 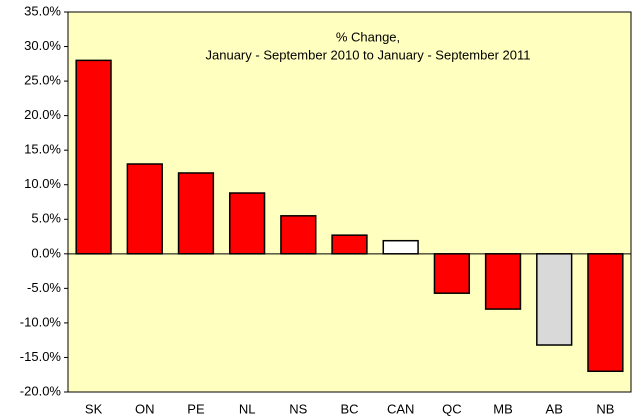 What do you see at coordinates (46, 252) in the screenshot?
I see `y-tick-label: 0.0%` at bounding box center [46, 252].